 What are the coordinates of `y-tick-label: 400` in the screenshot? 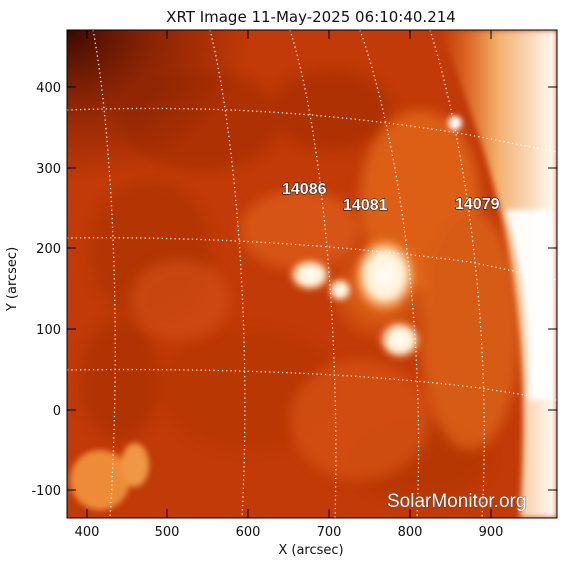 It's located at (48, 88).